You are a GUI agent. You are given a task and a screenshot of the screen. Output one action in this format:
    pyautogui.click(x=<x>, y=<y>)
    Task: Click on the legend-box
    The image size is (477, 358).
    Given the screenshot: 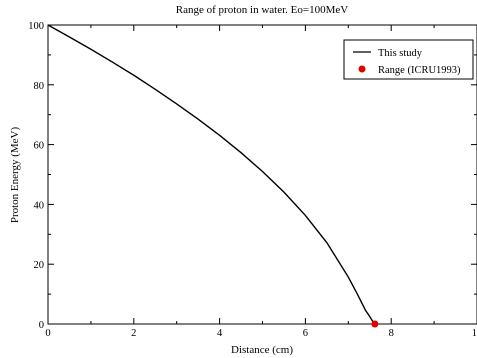 What is the action you would take?
    pyautogui.click(x=408, y=59)
    